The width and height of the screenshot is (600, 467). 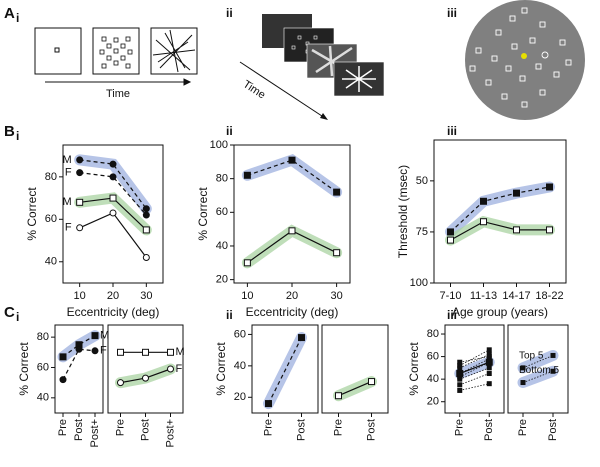 I want to click on x-tick-label: 7-10, so click(x=450, y=296).